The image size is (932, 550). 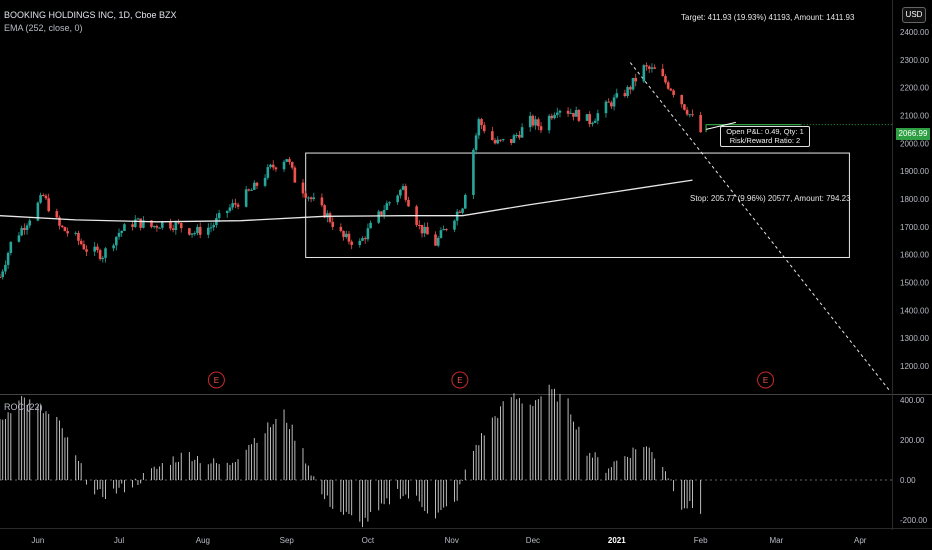 I want to click on currency-button: USD, so click(x=914, y=15).